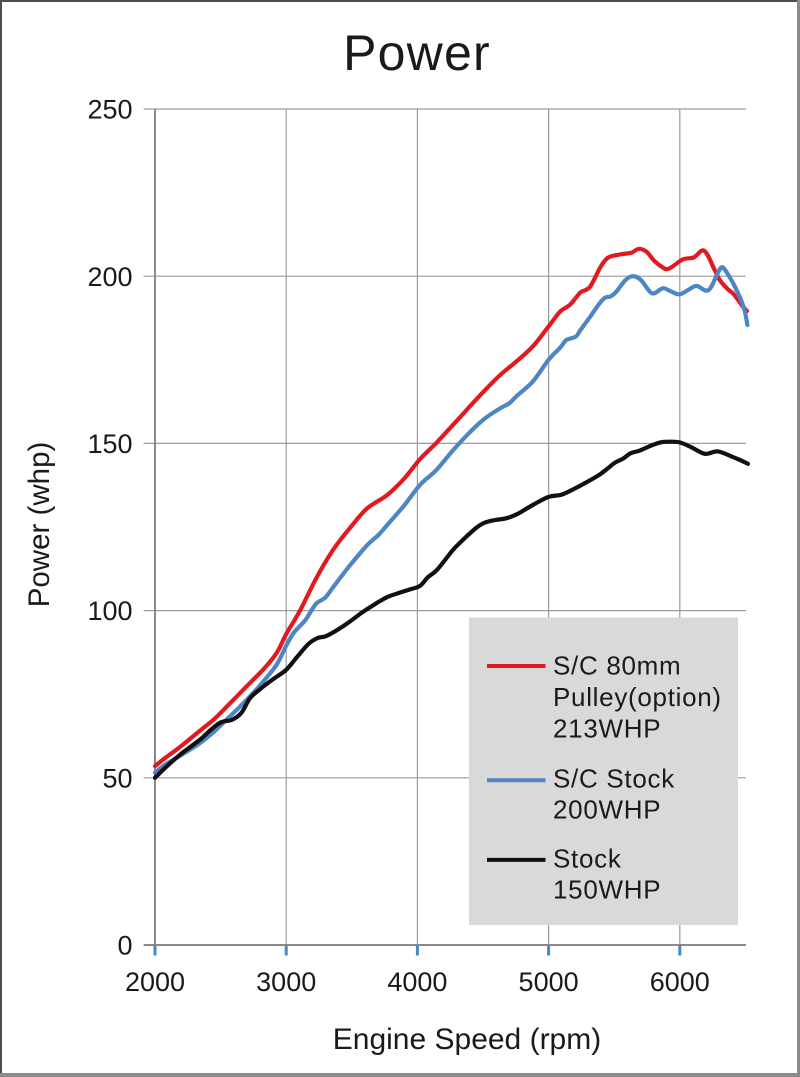 The image size is (800, 1077). What do you see at coordinates (587, 858) in the screenshot?
I see `svg-text: Stock` at bounding box center [587, 858].